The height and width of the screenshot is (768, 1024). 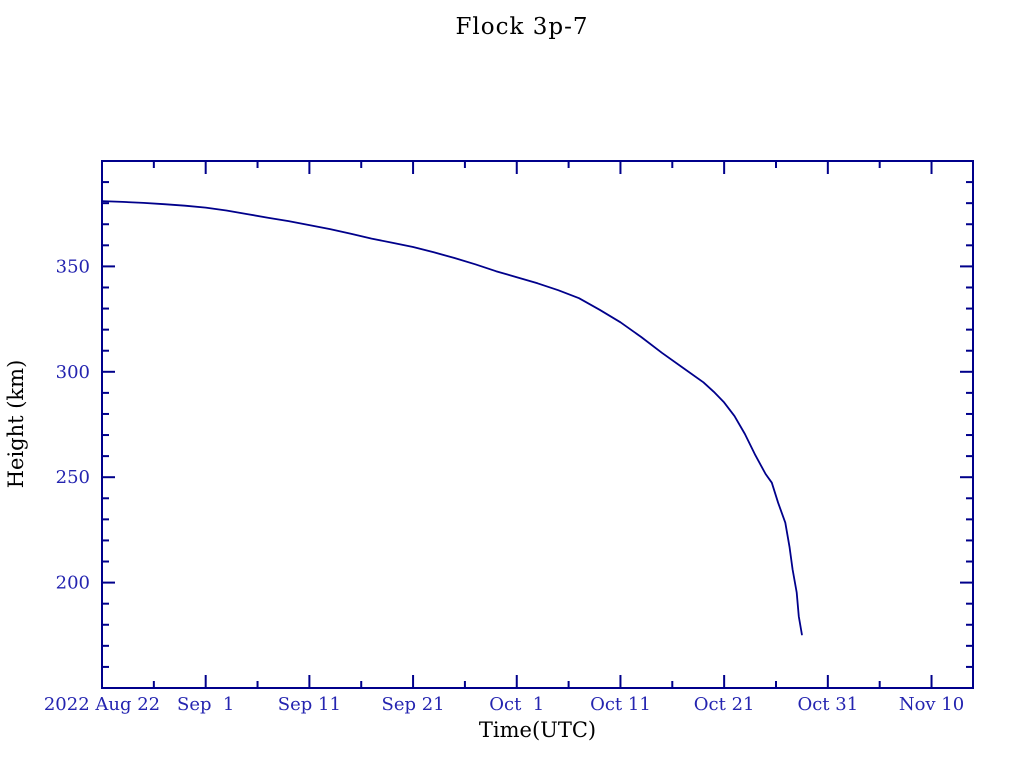 What do you see at coordinates (73, 477) in the screenshot?
I see `y-tick-label: 250` at bounding box center [73, 477].